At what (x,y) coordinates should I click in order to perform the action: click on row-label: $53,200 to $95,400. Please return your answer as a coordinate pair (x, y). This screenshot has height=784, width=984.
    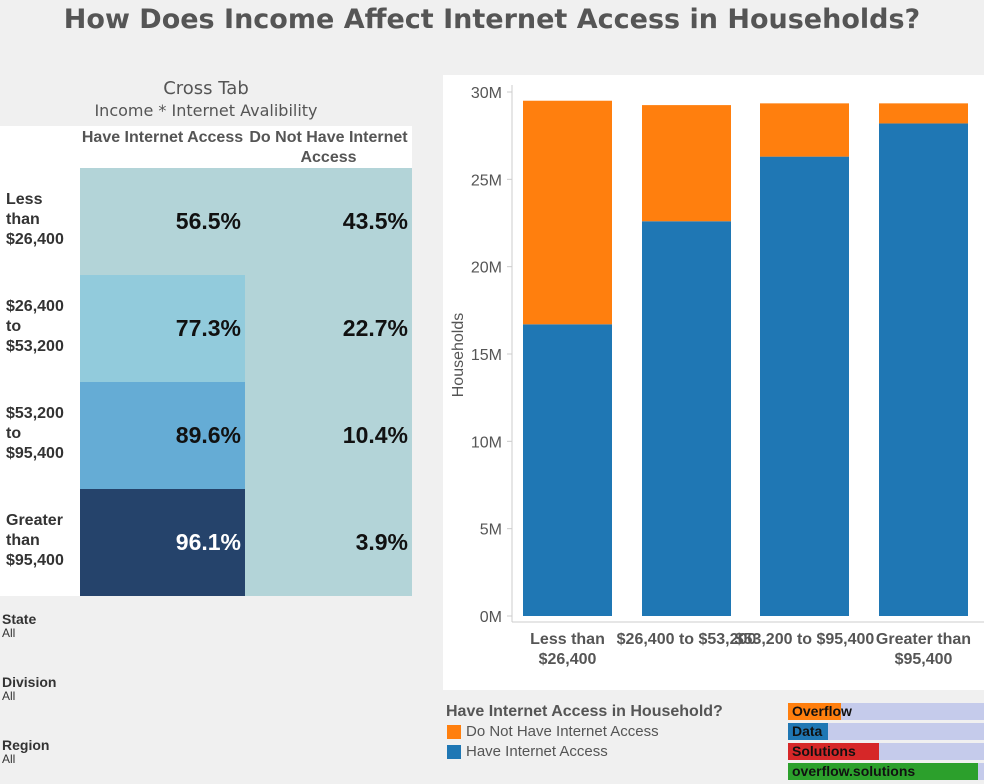
    Looking at the image, I should click on (35, 433).